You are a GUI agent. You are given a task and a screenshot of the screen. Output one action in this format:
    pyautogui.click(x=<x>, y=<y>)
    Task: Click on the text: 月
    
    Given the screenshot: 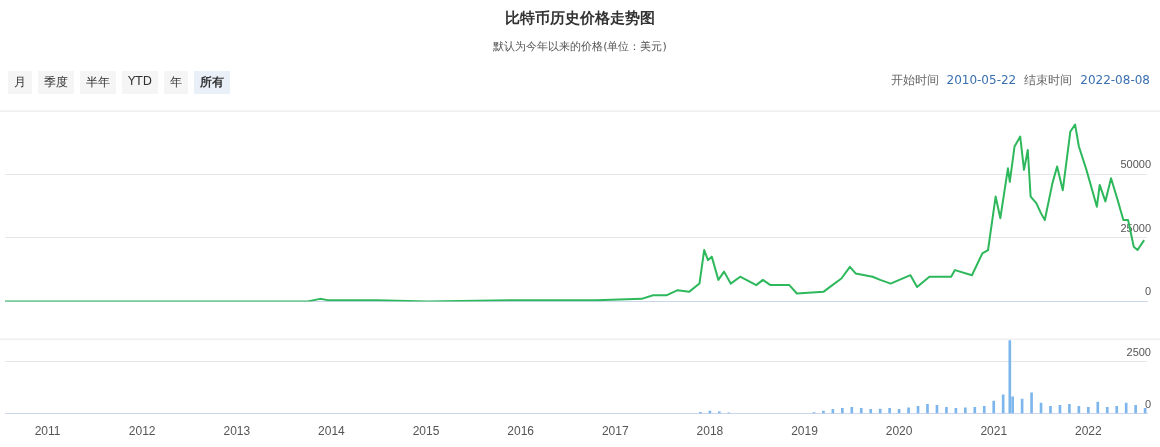 What is the action you would take?
    pyautogui.click(x=20, y=82)
    